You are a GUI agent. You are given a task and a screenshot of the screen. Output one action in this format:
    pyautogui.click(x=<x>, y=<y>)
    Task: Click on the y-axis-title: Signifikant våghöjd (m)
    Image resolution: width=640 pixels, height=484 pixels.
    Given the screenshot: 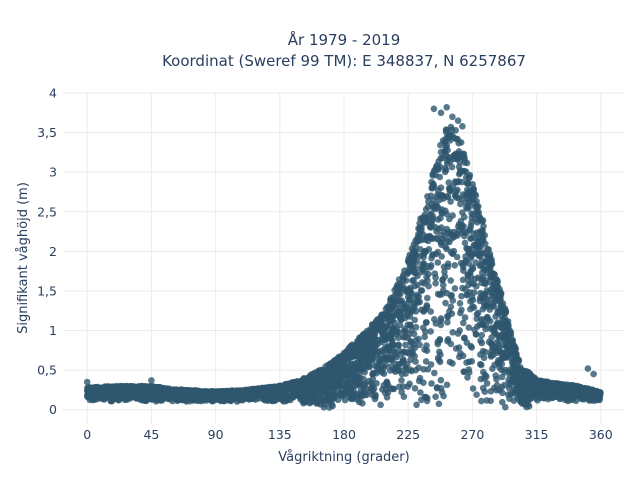 What is the action you would take?
    pyautogui.click(x=23, y=258)
    